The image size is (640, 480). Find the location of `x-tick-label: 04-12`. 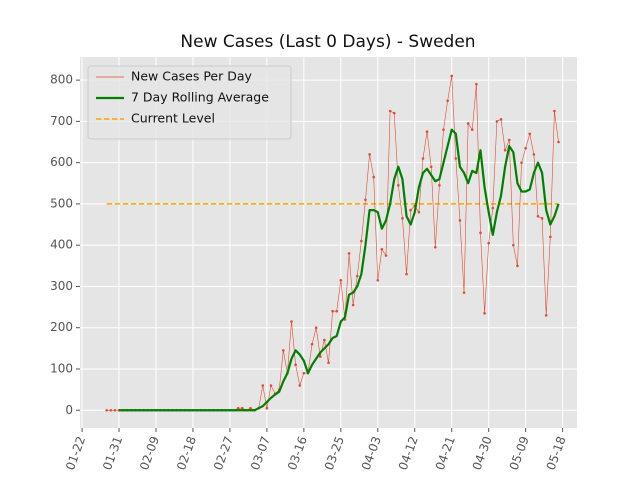

x-tick-label: 04-12 is located at coordinates (408, 453).